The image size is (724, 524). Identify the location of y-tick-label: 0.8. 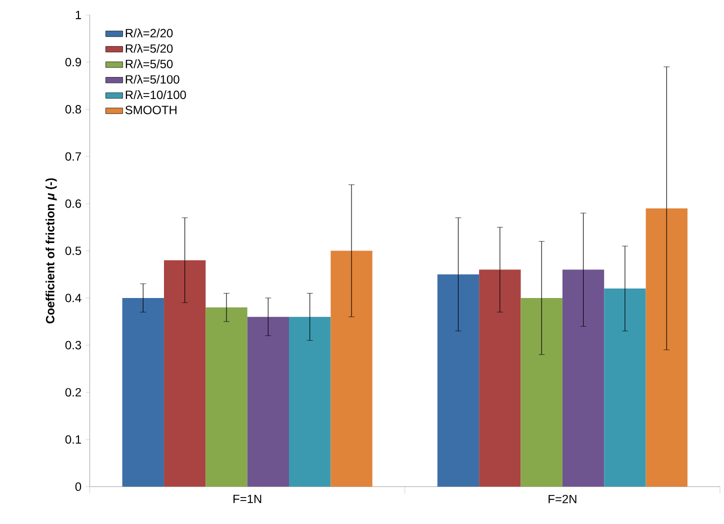
(73, 109).